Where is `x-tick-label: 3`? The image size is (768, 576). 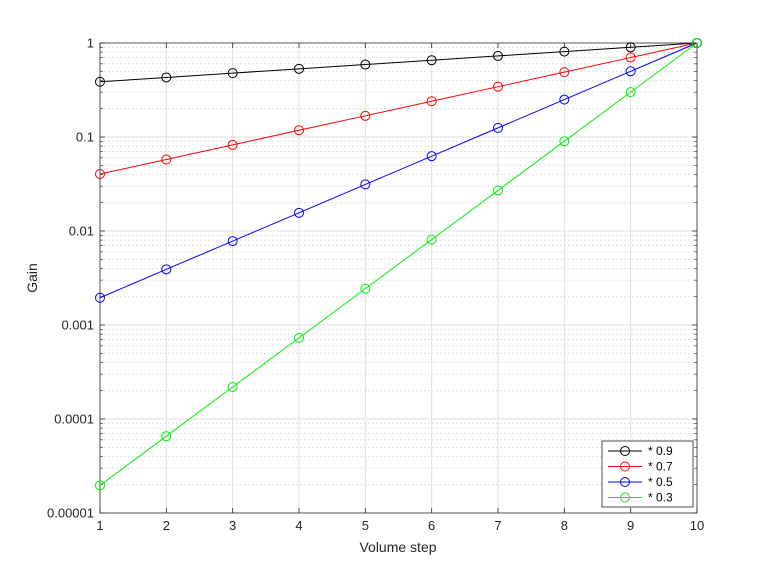
x-tick-label: 3 is located at coordinates (232, 525).